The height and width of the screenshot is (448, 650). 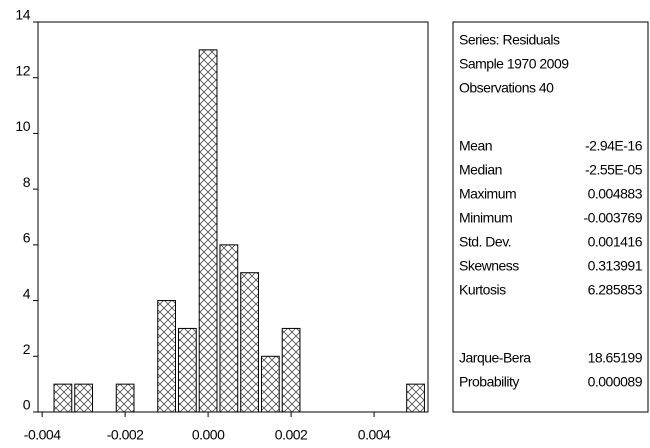 What do you see at coordinates (475, 146) in the screenshot?
I see `stat-name: Mean` at bounding box center [475, 146].